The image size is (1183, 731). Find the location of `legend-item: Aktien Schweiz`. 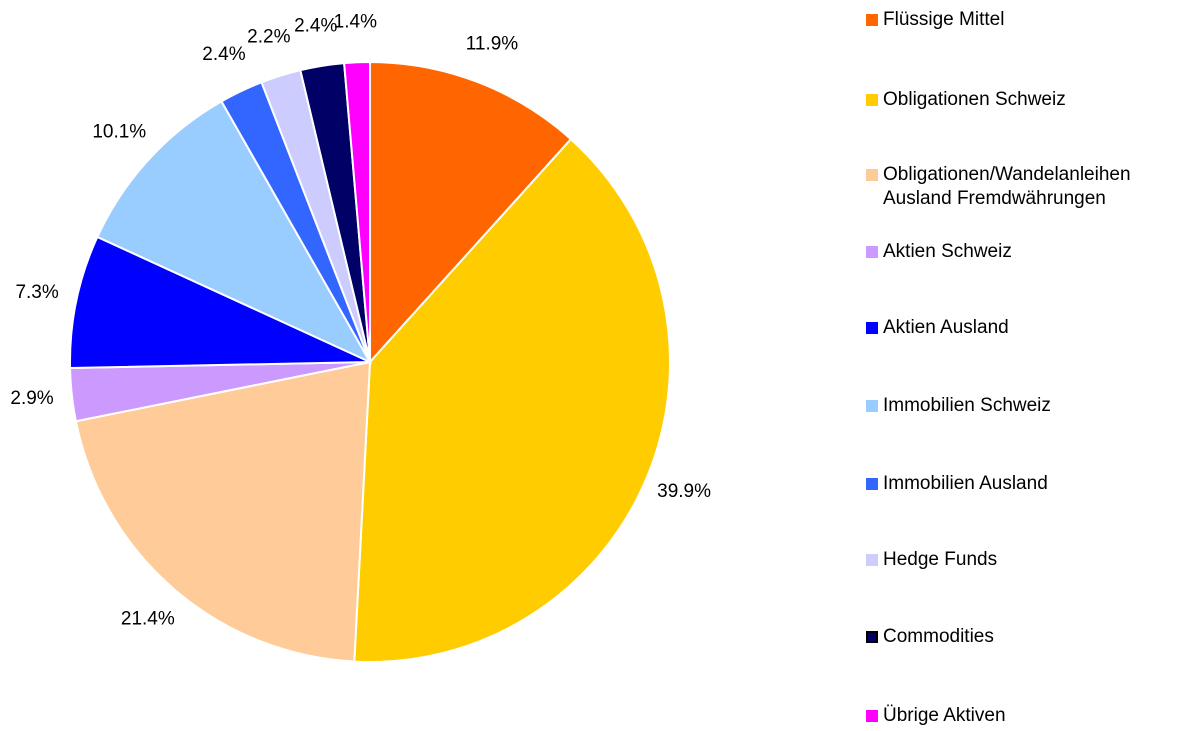

legend-item: Aktien Schweiz is located at coordinates (1021, 252).